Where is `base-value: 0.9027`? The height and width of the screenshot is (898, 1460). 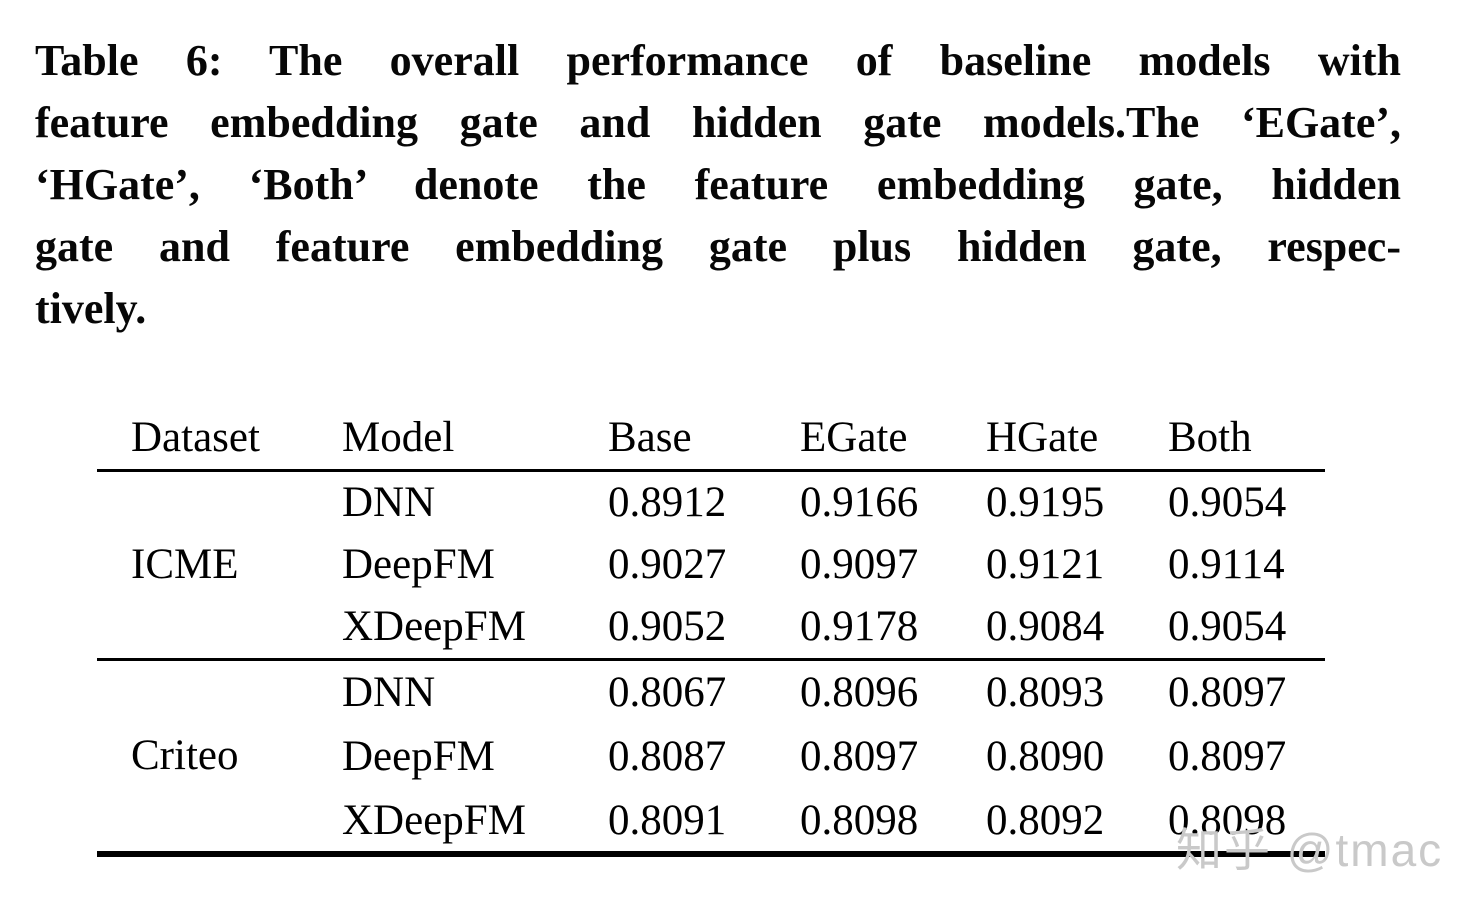
base-value: 0.9027 is located at coordinates (667, 564).